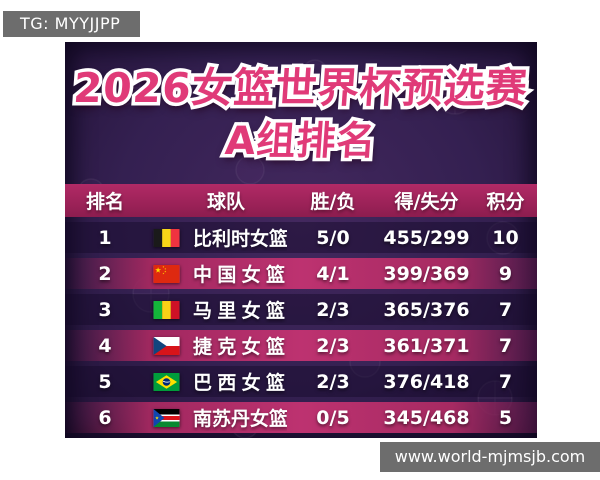 The image size is (600, 480). Describe the element at coordinates (166, 309) in the screenshot. I see `mali-flag` at that location.